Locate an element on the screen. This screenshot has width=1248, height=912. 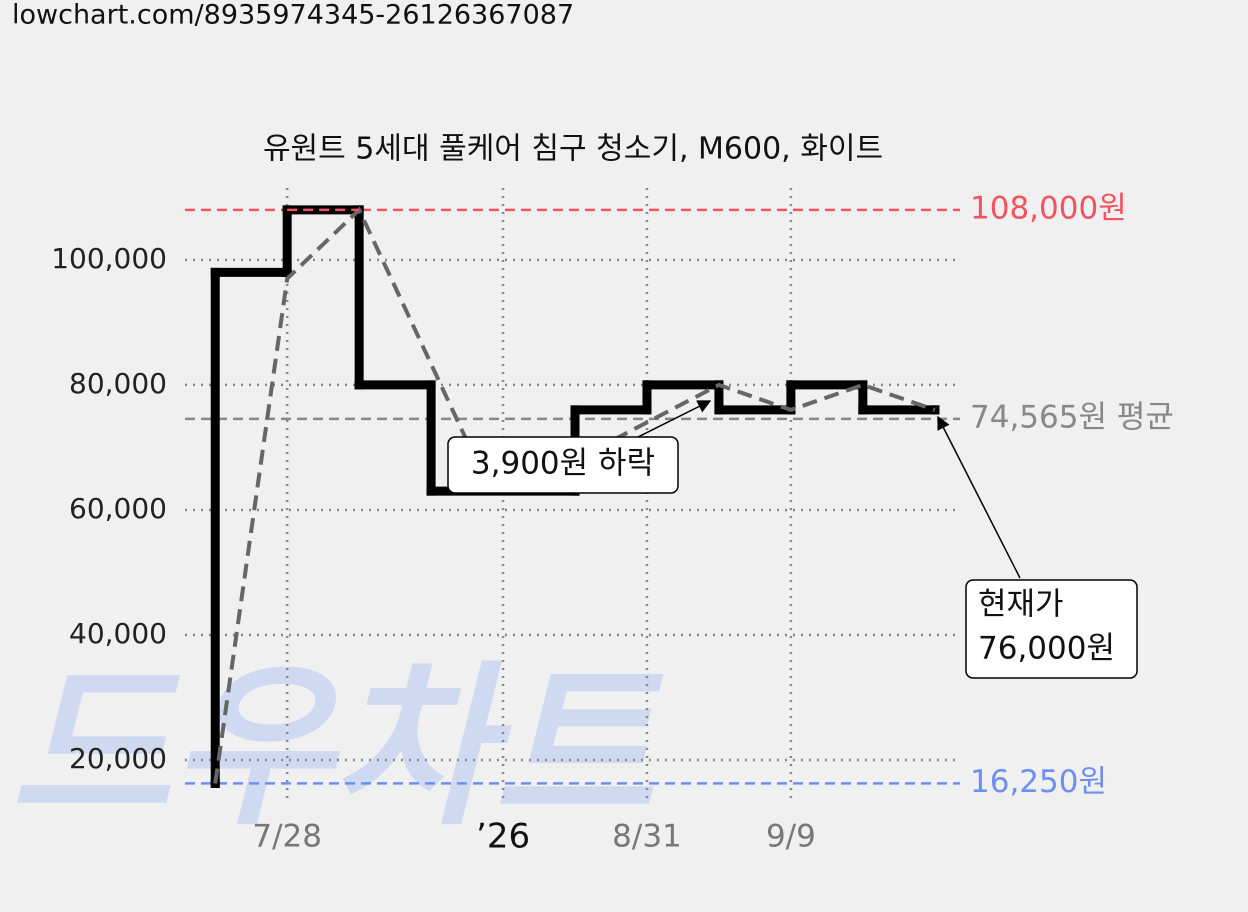
reference-label: 108,000원 is located at coordinates (1048, 208).